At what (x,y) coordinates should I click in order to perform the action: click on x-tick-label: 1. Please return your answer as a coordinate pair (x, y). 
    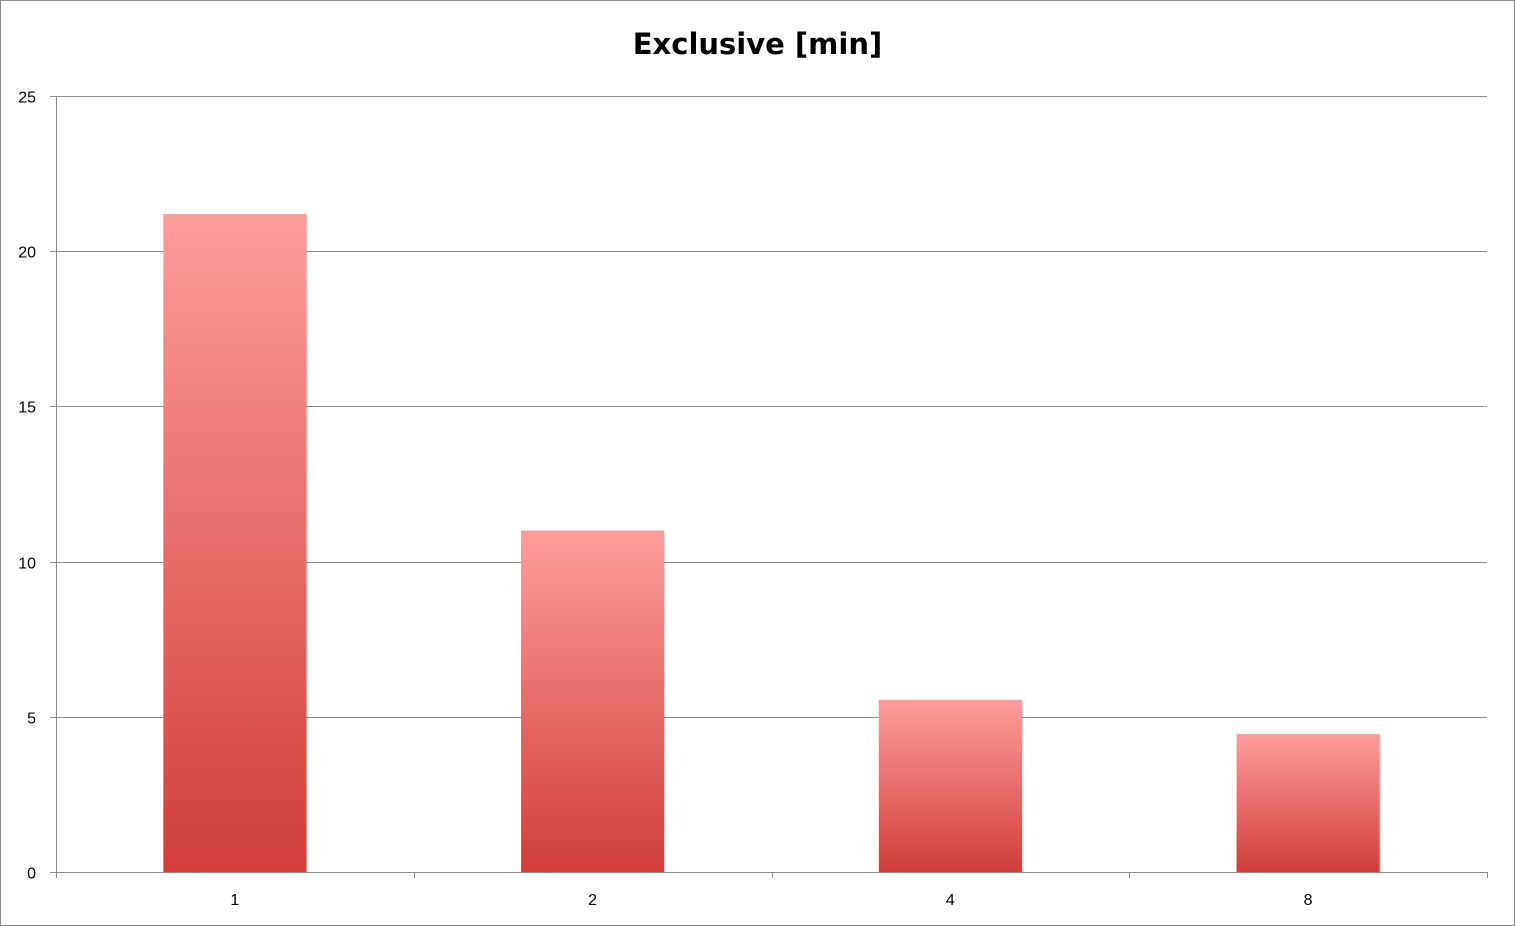
    Looking at the image, I should click on (234, 900).